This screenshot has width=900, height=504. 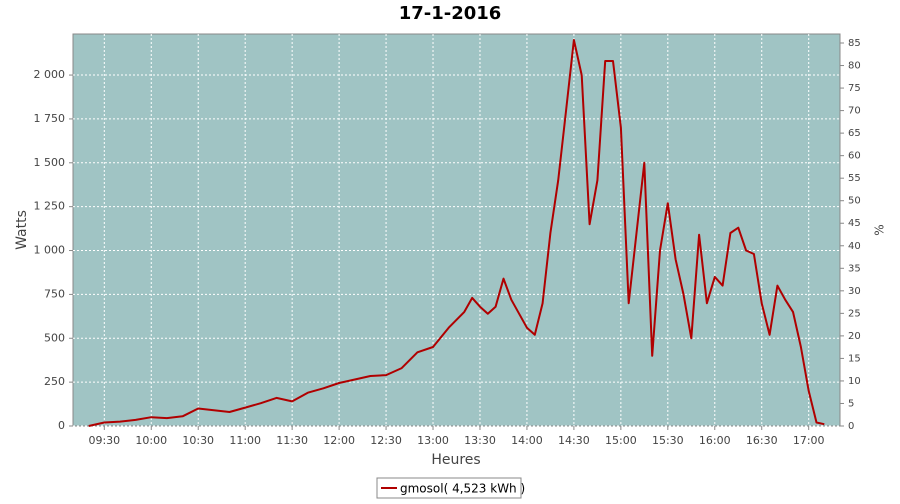 What do you see at coordinates (50, 118) in the screenshot?
I see `y-tick-label: 1 750` at bounding box center [50, 118].